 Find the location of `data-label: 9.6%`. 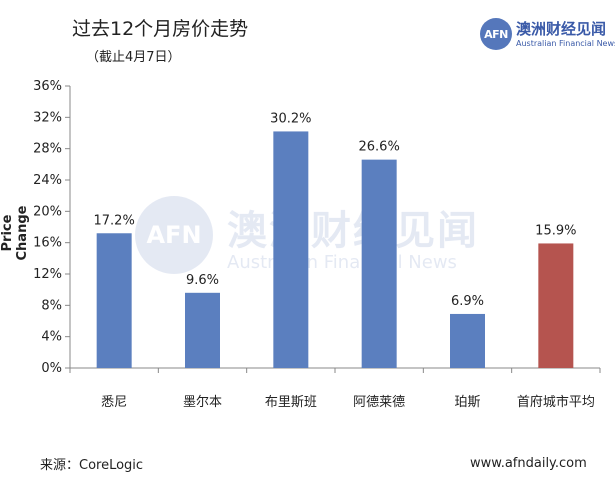

data-label: 9.6% is located at coordinates (202, 280).